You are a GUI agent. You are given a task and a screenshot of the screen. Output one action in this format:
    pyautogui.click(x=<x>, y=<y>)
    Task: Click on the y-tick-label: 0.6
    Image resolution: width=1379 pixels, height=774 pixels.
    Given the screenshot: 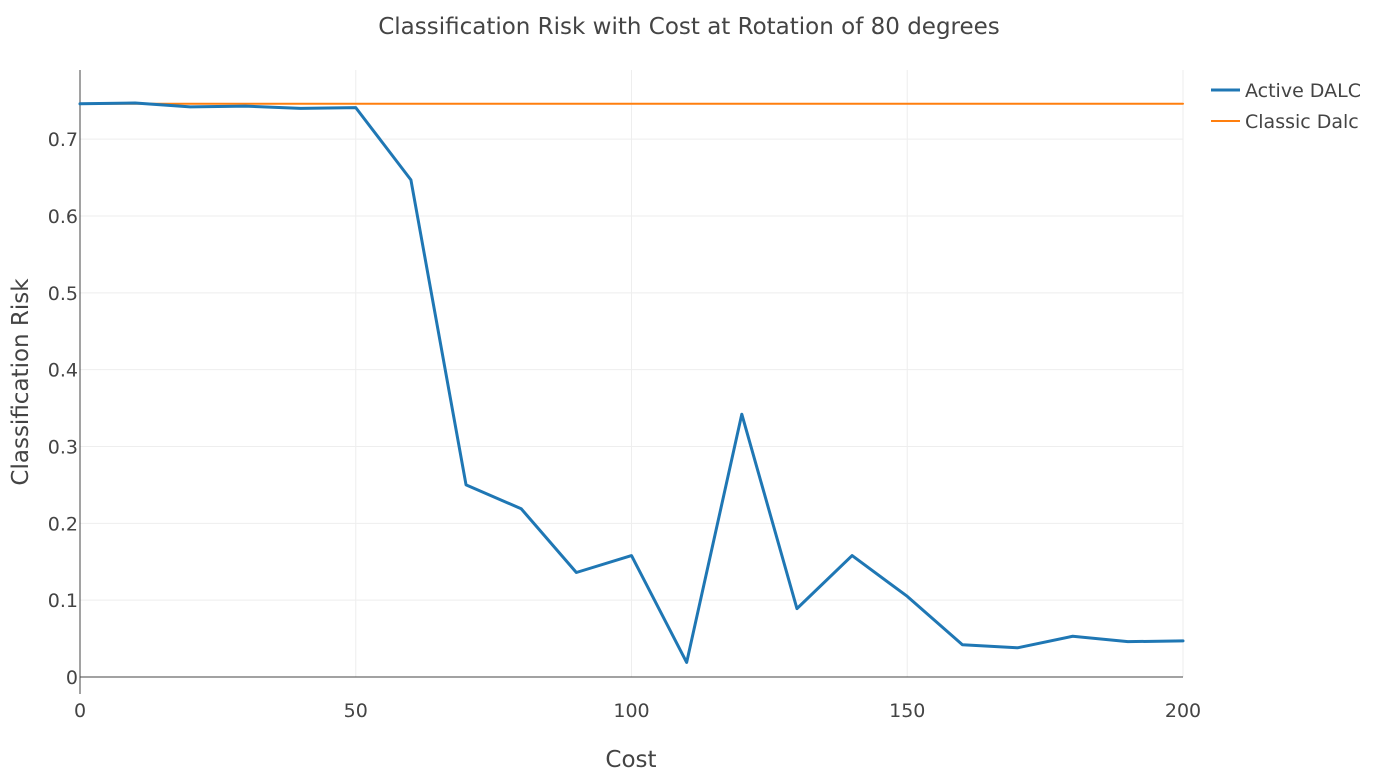 What is the action you would take?
    pyautogui.click(x=63, y=217)
    